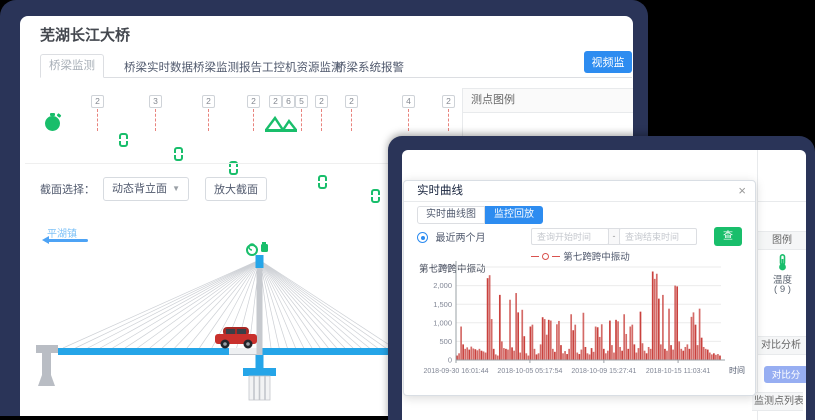 This screenshot has height=420, width=815. I want to click on modal-title: 实时曲线, so click(579, 191).